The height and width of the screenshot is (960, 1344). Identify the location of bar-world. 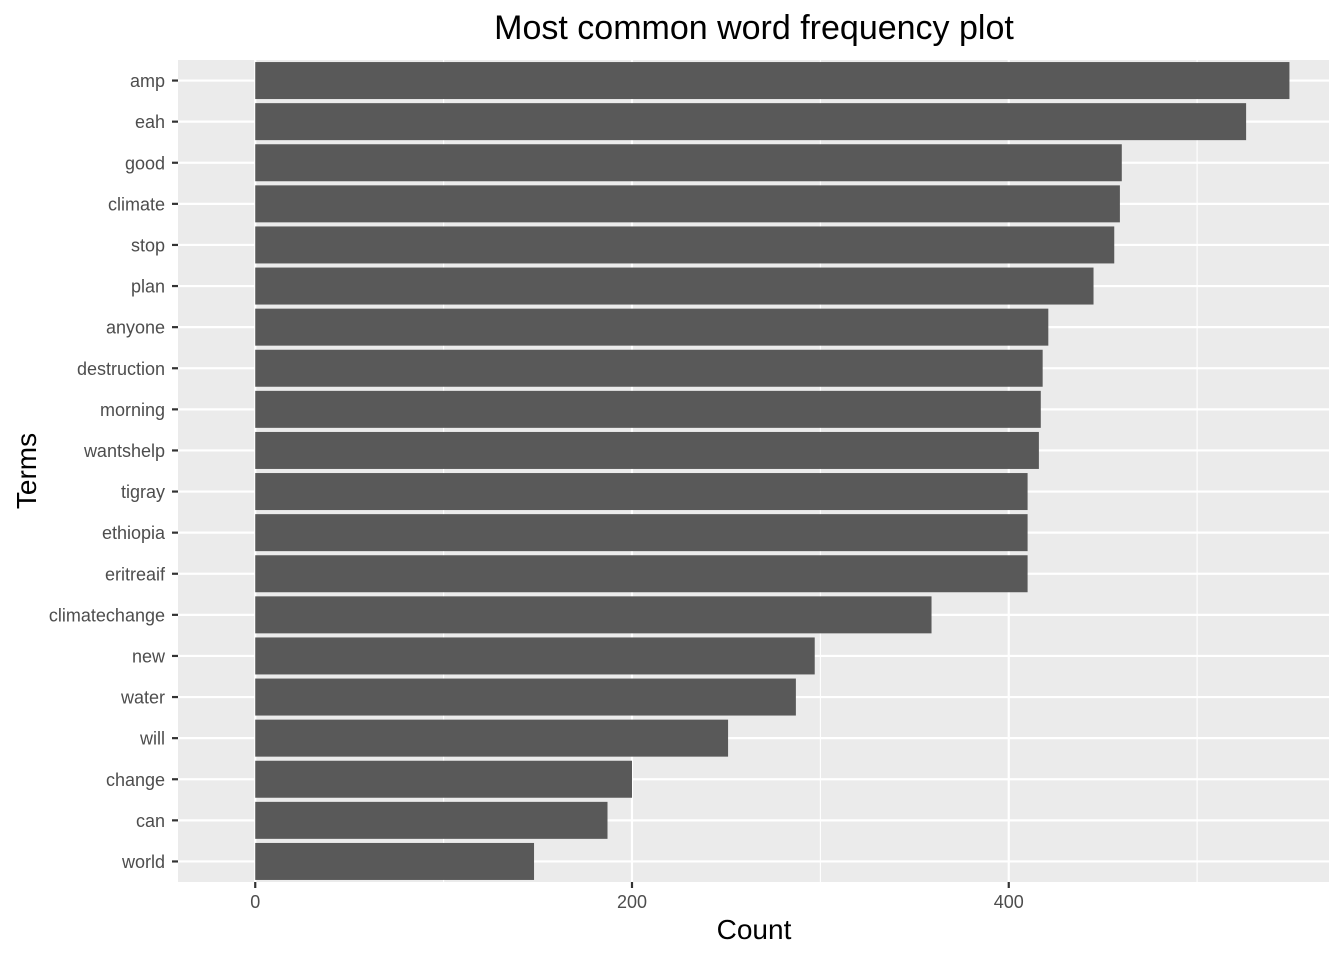
(395, 861).